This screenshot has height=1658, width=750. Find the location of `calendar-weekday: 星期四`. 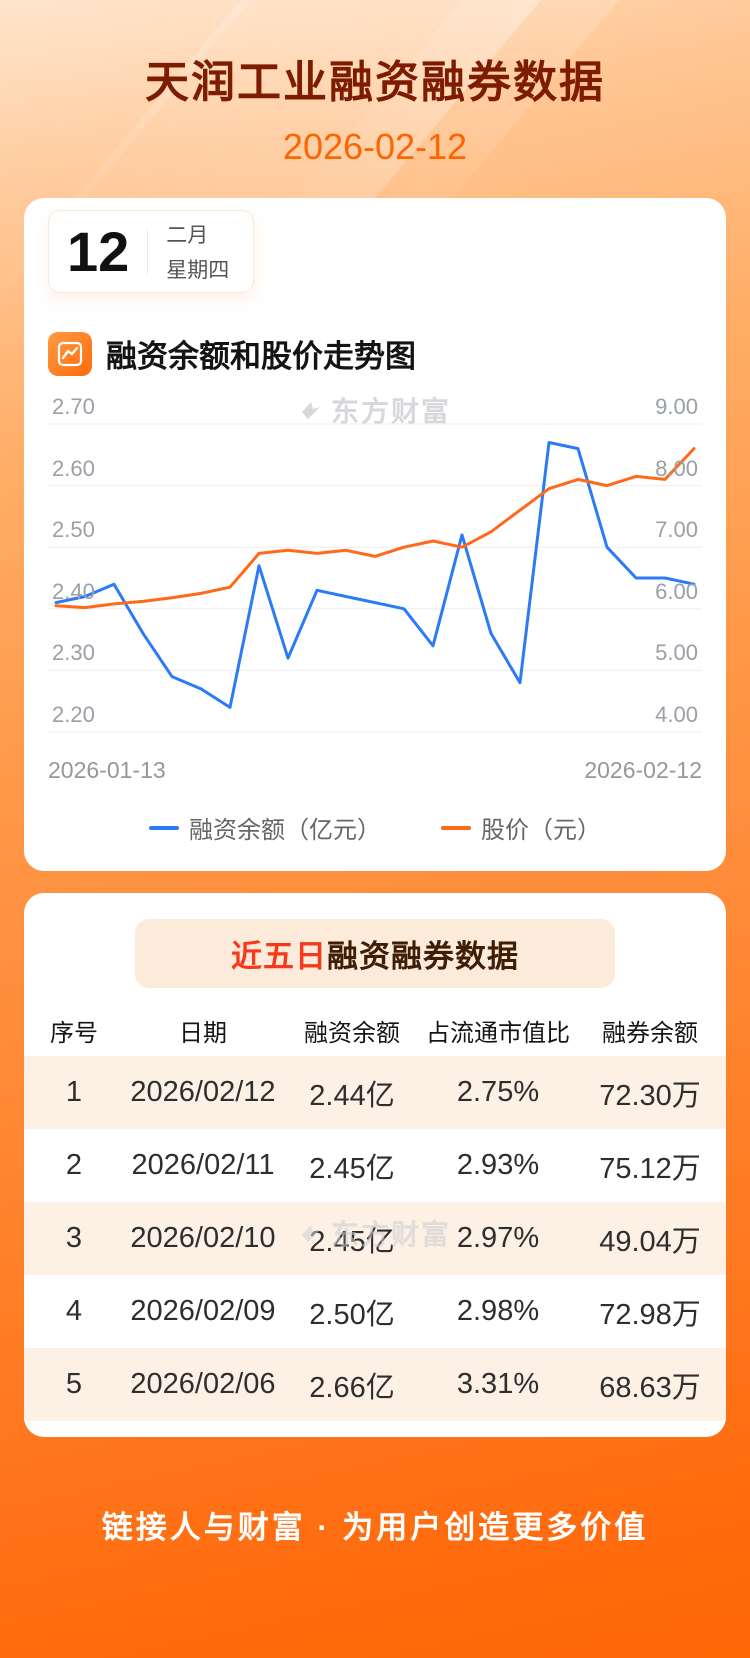

calendar-weekday: 星期四 is located at coordinates (198, 270).